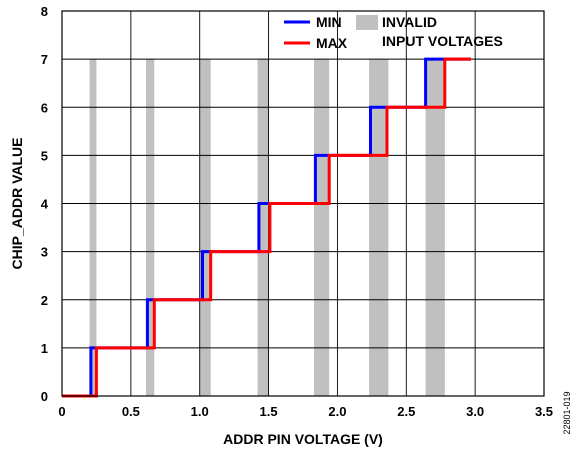 The width and height of the screenshot is (577, 459). Describe the element at coordinates (475, 411) in the screenshot. I see `x-tick-label: 3.0` at that location.